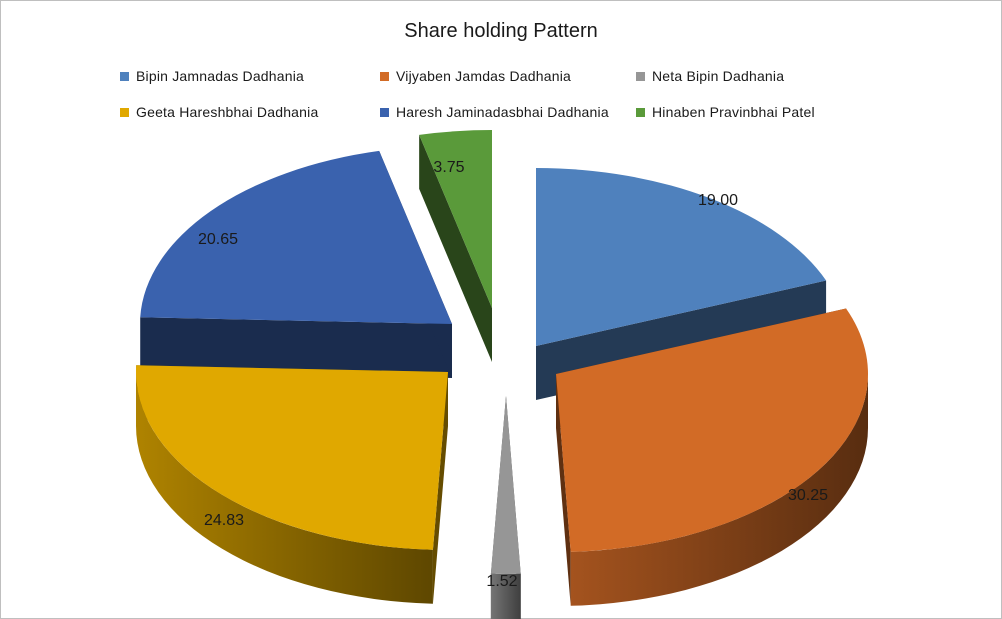  I want to click on legend-label: Haresh Jaminadasbhai Dadhania, so click(502, 112).